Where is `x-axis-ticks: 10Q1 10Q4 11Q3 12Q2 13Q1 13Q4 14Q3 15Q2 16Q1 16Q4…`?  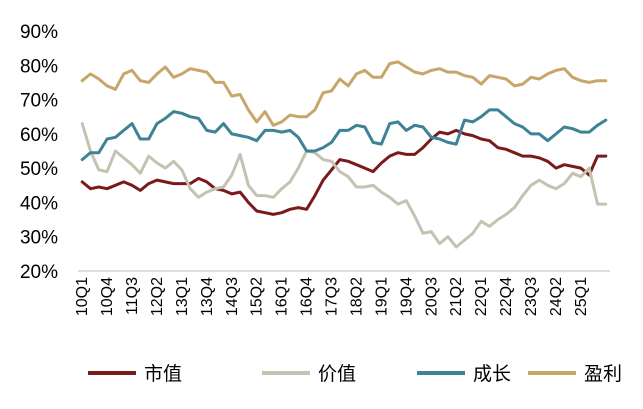 x-axis-ticks: 10Q1 10Q4 11Q3 12Q2 13Q1 13Q4 14Q3 15Q2 16Q1 16Q4… is located at coordinates (332, 296).